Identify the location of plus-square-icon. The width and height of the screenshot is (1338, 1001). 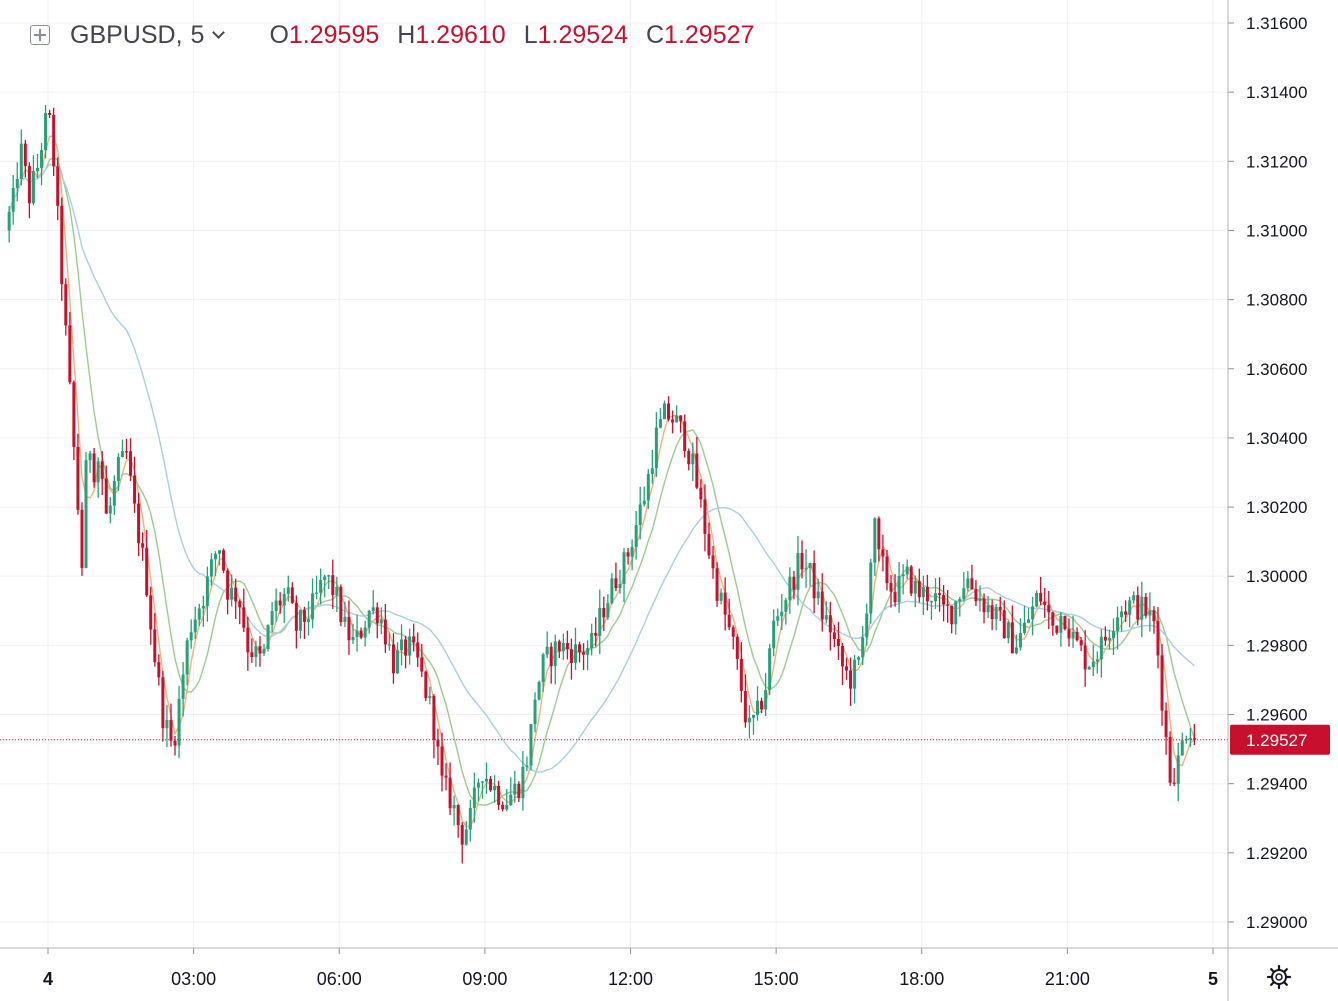
(40, 35).